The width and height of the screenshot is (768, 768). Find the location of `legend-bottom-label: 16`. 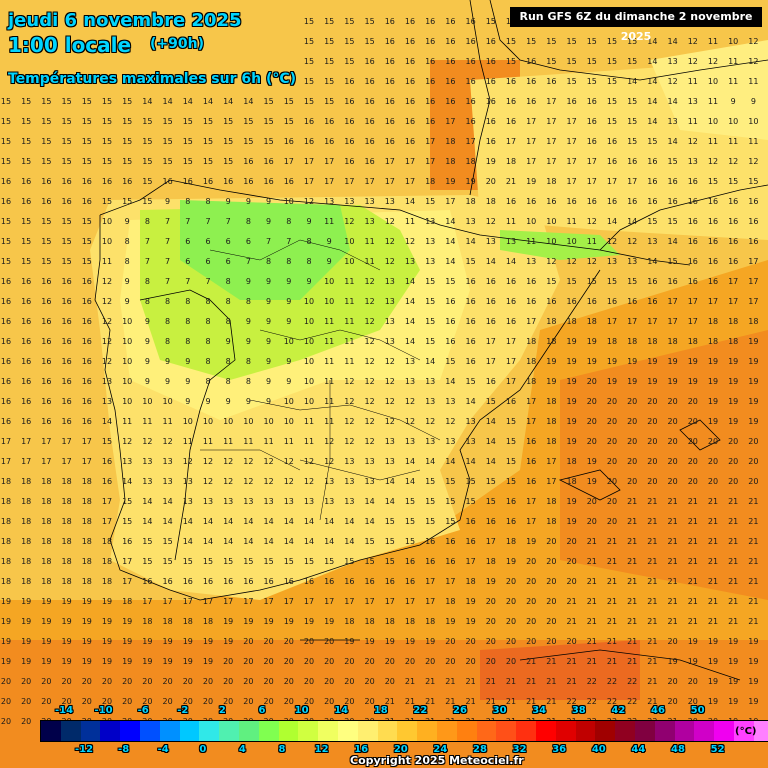

legend-bottom-label: 16 is located at coordinates (361, 749).